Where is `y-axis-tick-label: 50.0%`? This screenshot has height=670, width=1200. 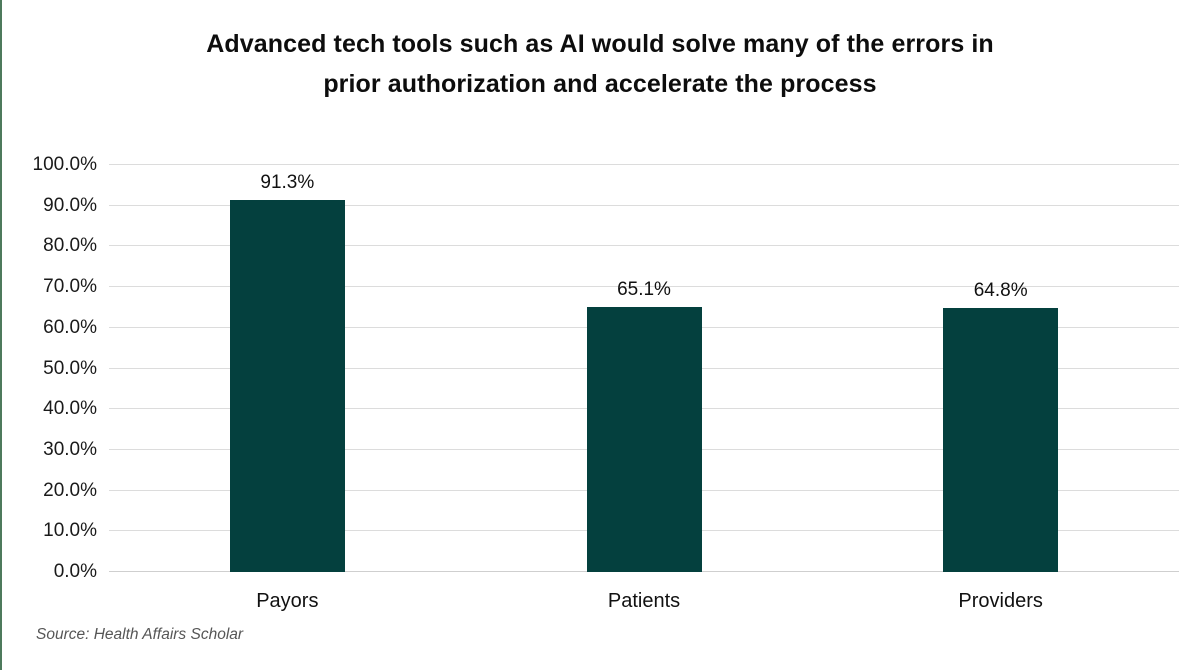 y-axis-tick-label: 50.0% is located at coordinates (70, 368).